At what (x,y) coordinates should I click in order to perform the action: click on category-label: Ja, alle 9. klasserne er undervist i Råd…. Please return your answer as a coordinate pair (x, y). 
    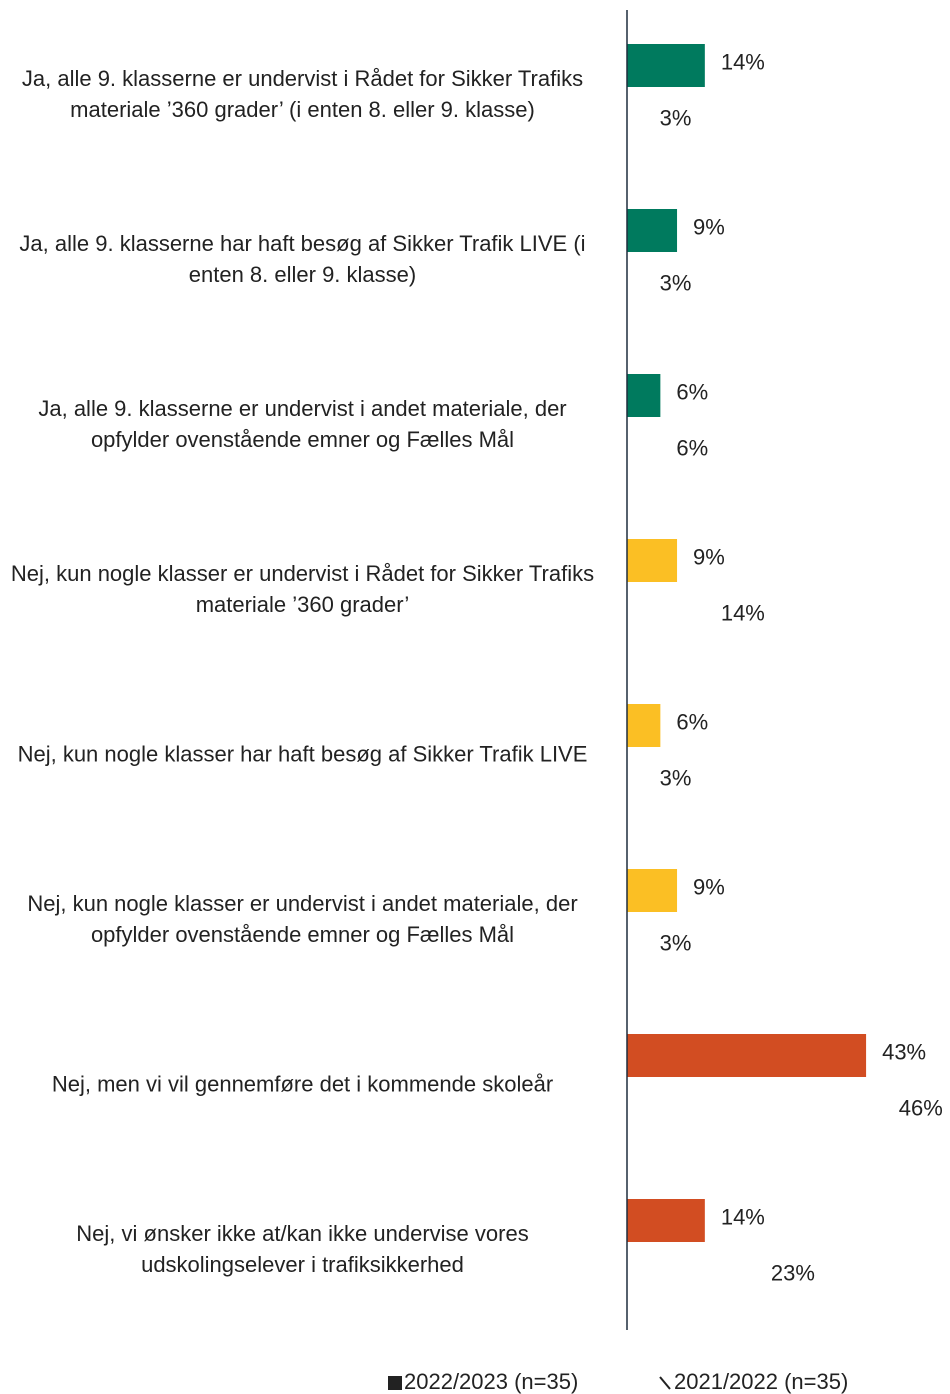
    Looking at the image, I should click on (302, 94).